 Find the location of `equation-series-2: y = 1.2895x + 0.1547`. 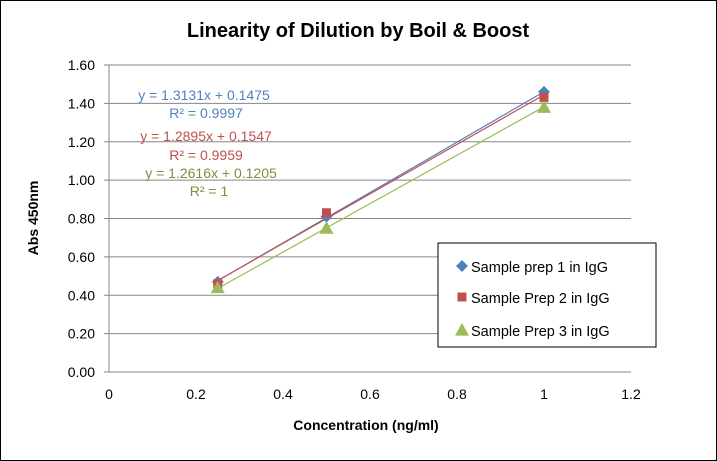

equation-series-2: y = 1.2895x + 0.1547 is located at coordinates (206, 136).